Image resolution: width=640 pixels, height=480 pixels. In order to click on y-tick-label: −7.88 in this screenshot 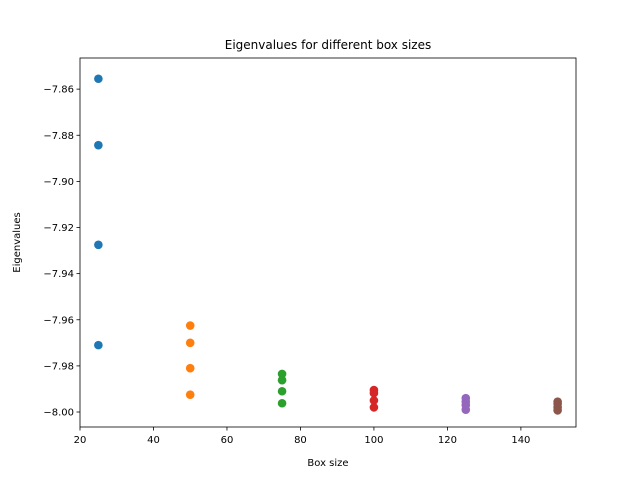, I will do `click(58, 136)`.